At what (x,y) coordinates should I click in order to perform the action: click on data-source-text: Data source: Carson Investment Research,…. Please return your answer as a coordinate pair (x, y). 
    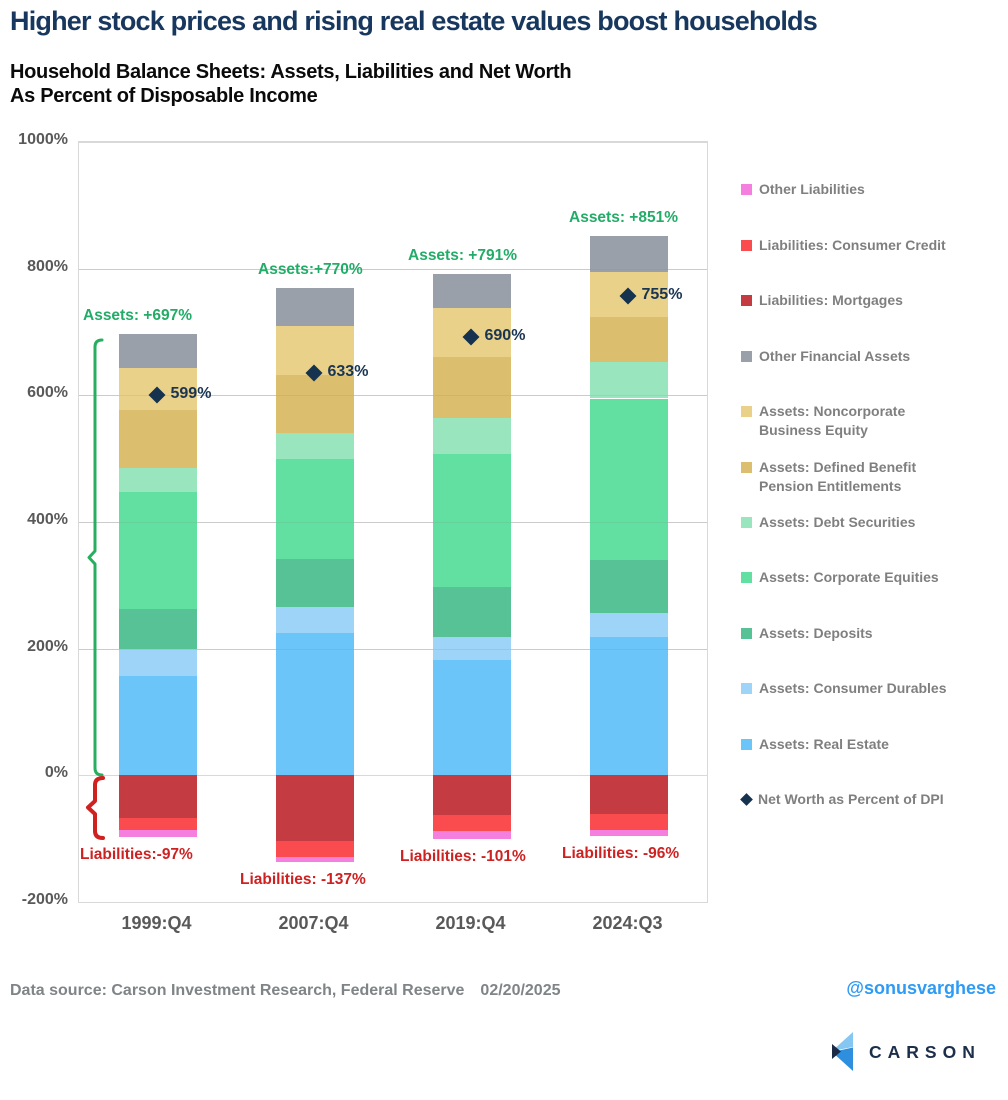
    Looking at the image, I should click on (237, 990).